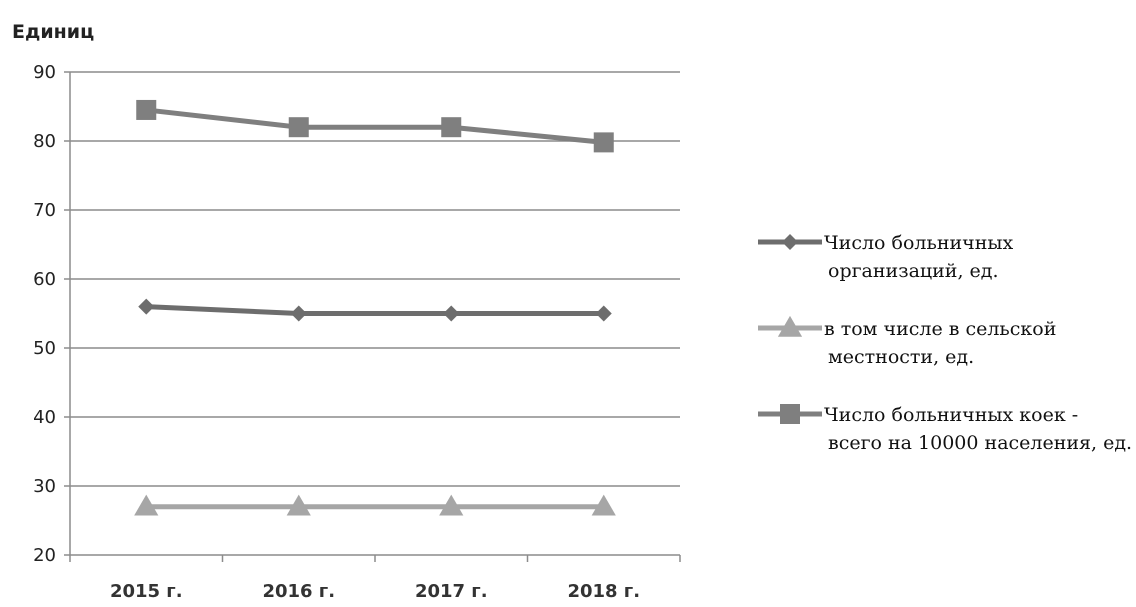 The width and height of the screenshot is (1136, 607). I want to click on x-tick-label: 2016 г., so click(298, 591).